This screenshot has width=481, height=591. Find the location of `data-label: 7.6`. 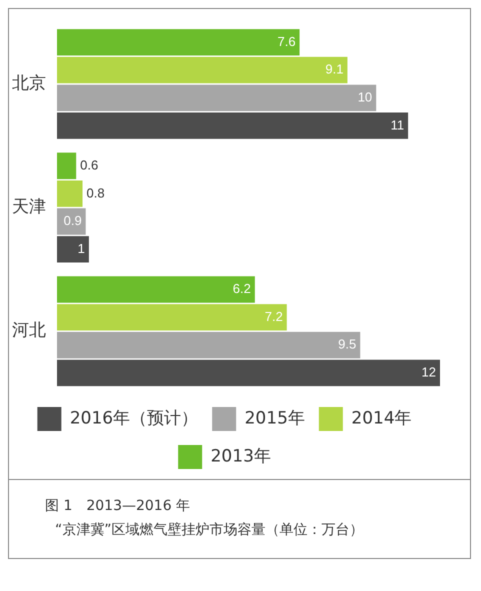

data-label: 7.6 is located at coordinates (286, 41).